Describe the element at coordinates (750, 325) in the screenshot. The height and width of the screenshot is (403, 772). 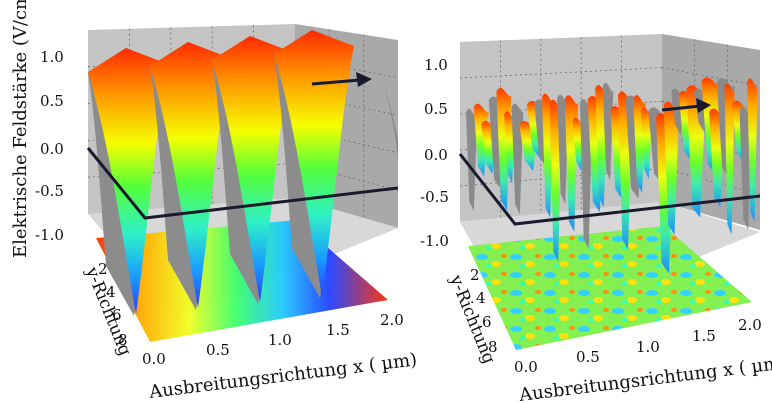
I see `right-xtick: 2.0` at that location.